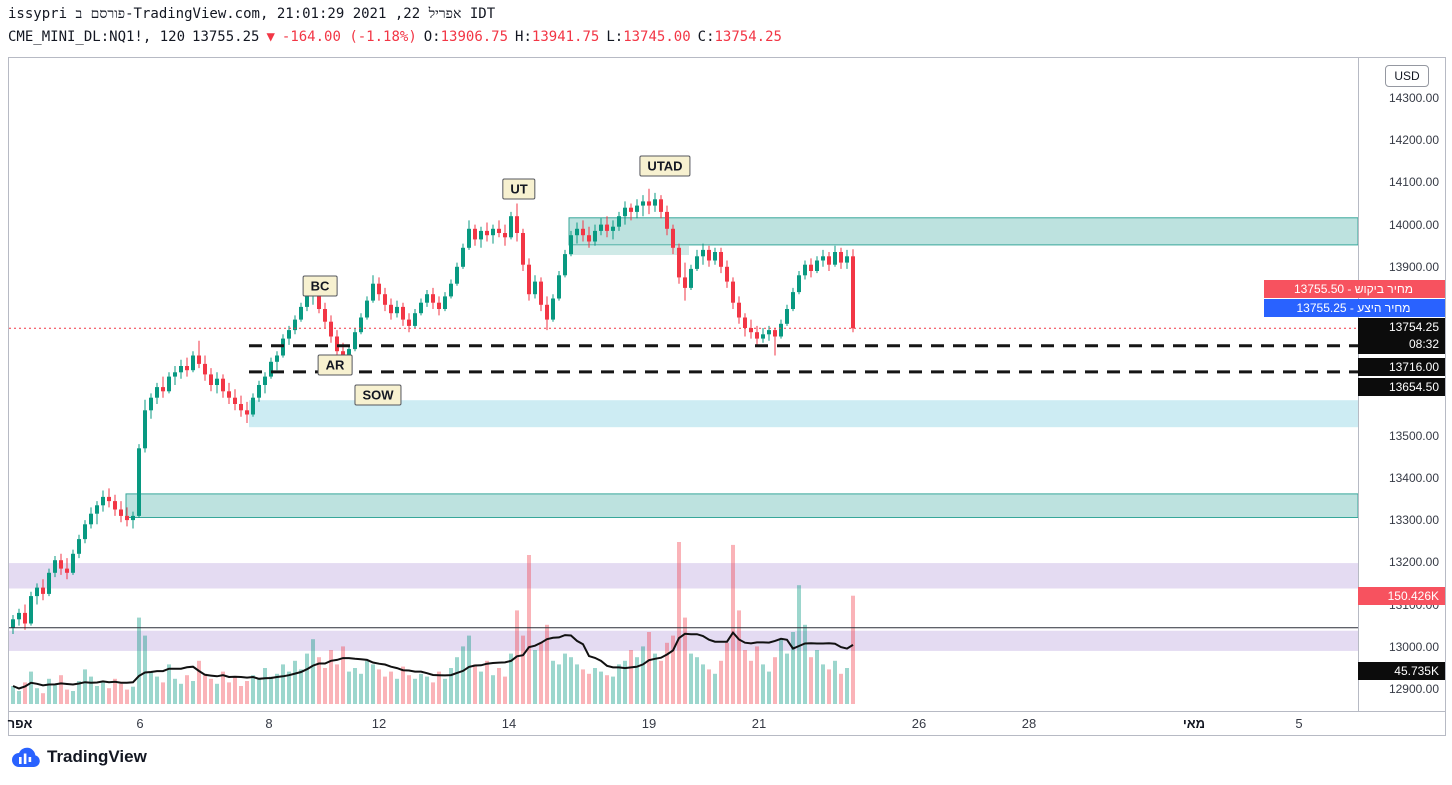  Describe the element at coordinates (726, 723) in the screenshot. I see `time-scale: אפר 6 8 12 14 19 21 26 28 מאי 5` at that location.